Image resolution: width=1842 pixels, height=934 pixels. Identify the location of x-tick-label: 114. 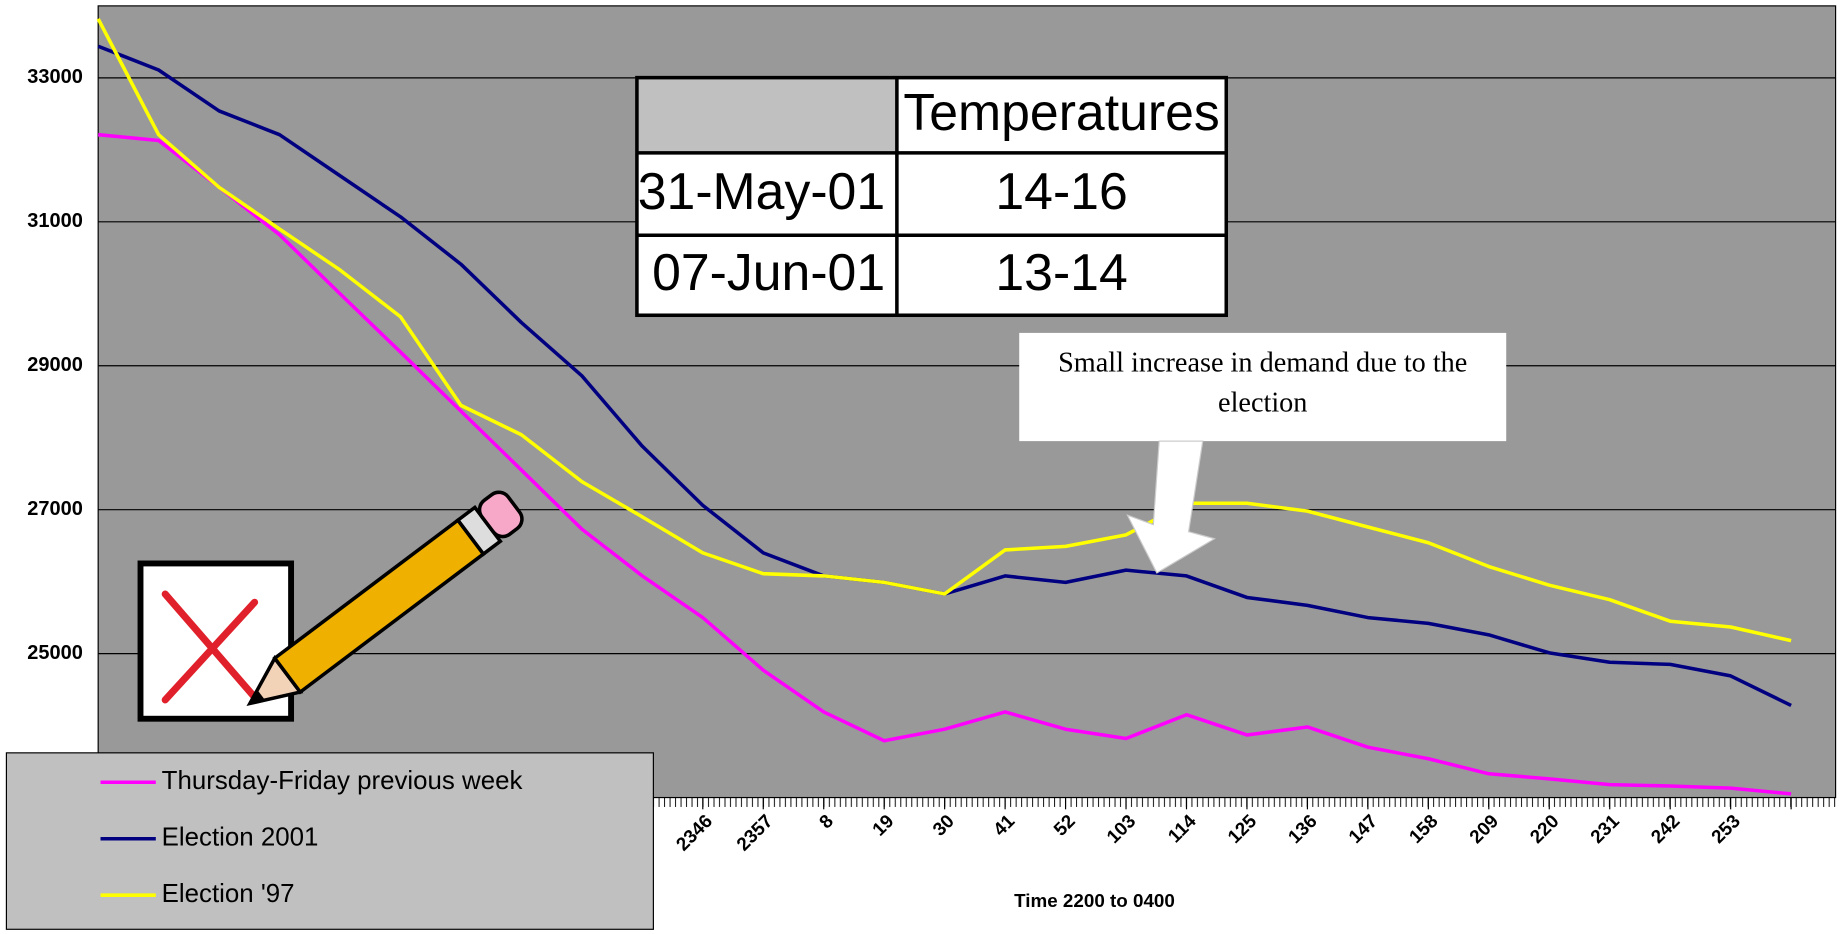
(1182, 828).